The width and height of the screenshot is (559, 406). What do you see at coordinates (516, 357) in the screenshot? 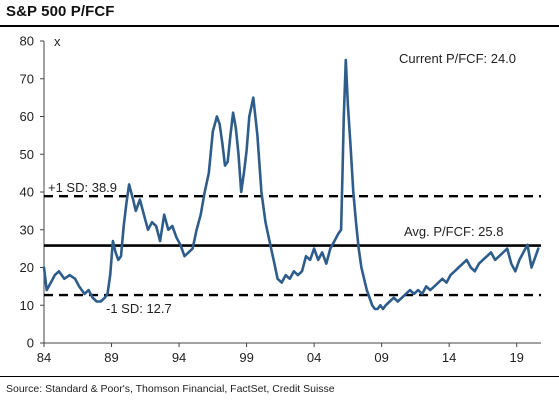
I see `x-tick-label: 19` at bounding box center [516, 357].